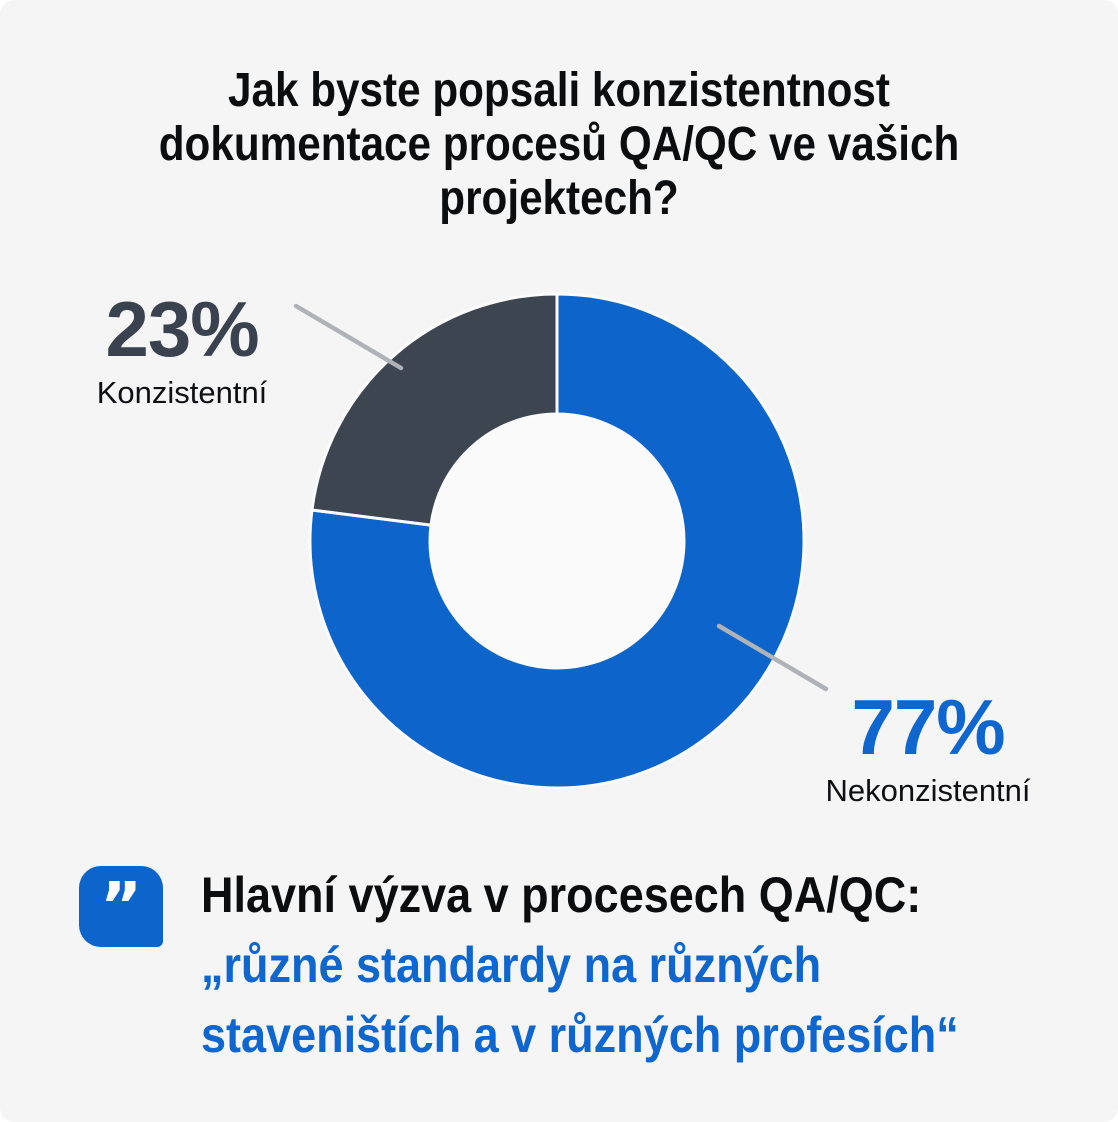 The width and height of the screenshot is (1118, 1122). I want to click on quote-mark-glyph: ”, so click(121, 906).